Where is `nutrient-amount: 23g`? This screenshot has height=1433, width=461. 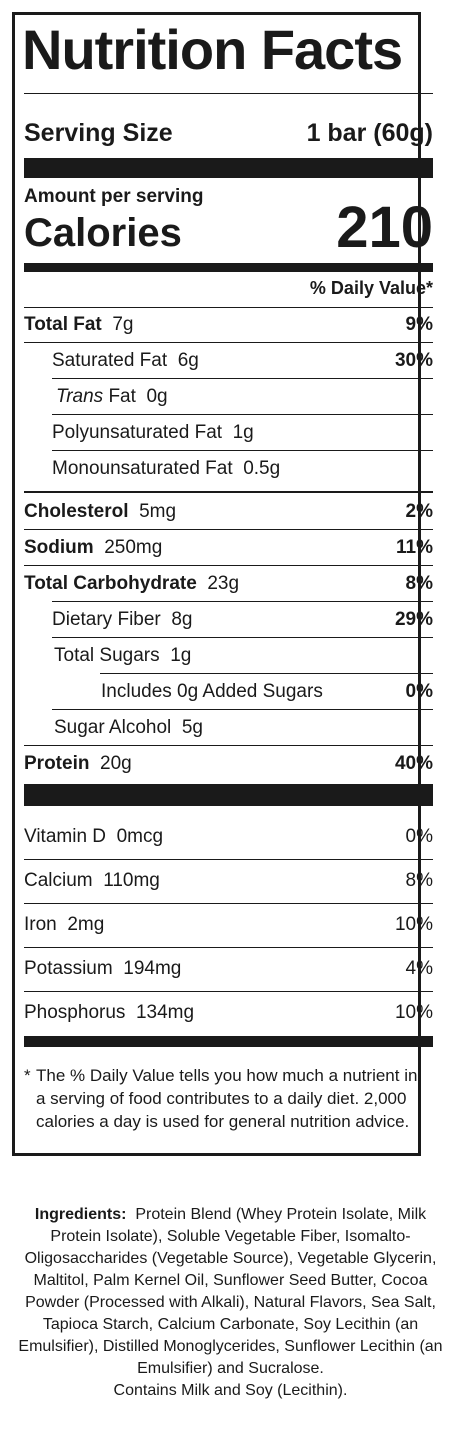 nutrient-amount: 23g is located at coordinates (223, 583).